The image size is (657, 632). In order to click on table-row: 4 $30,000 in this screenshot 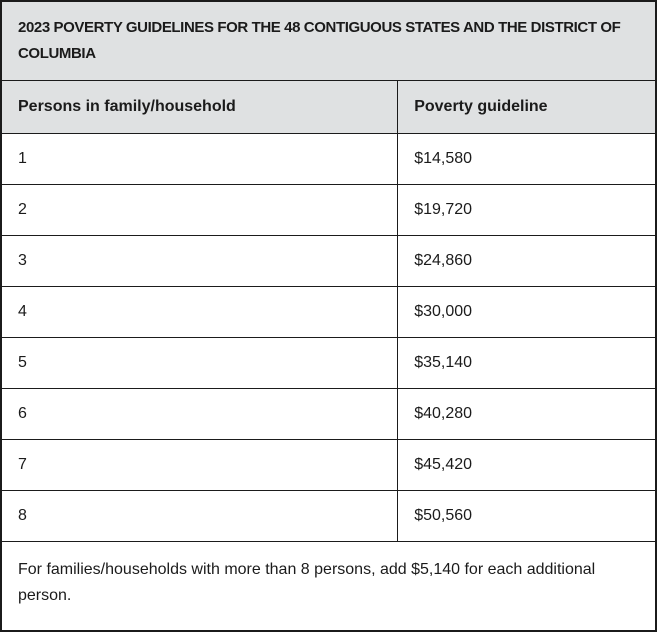, I will do `click(328, 312)`.